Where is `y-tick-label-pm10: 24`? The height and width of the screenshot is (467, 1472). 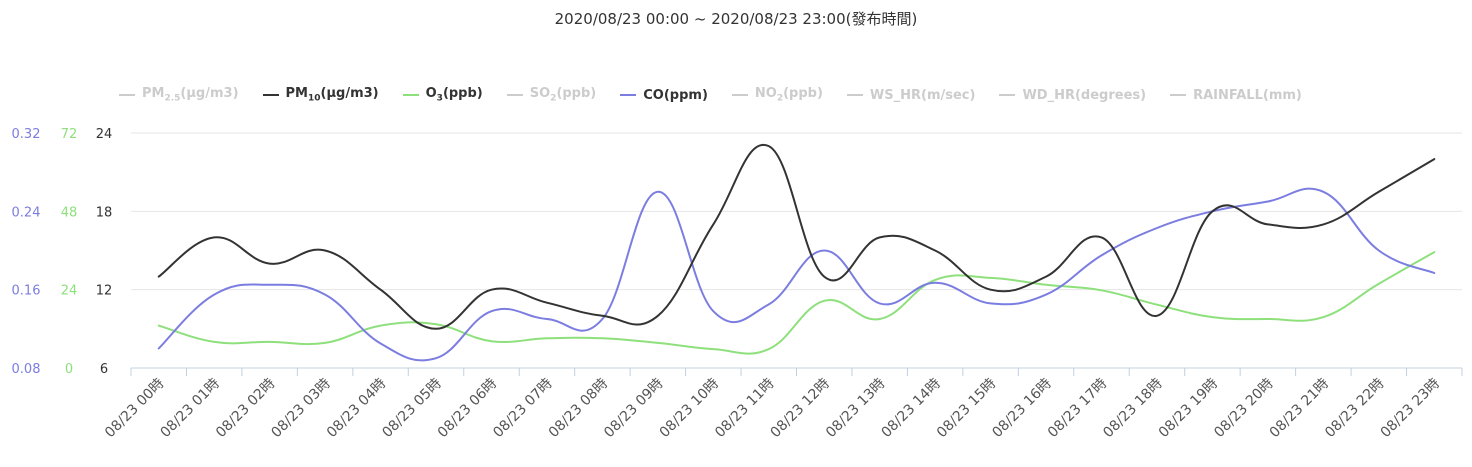 y-tick-label-pm10: 24 is located at coordinates (104, 134).